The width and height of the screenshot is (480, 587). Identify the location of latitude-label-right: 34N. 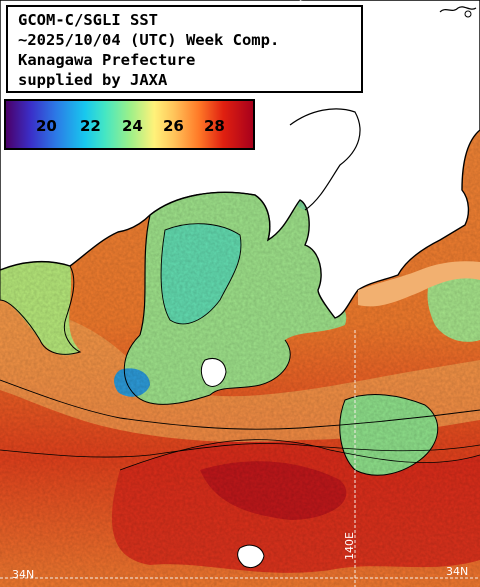
(457, 571).